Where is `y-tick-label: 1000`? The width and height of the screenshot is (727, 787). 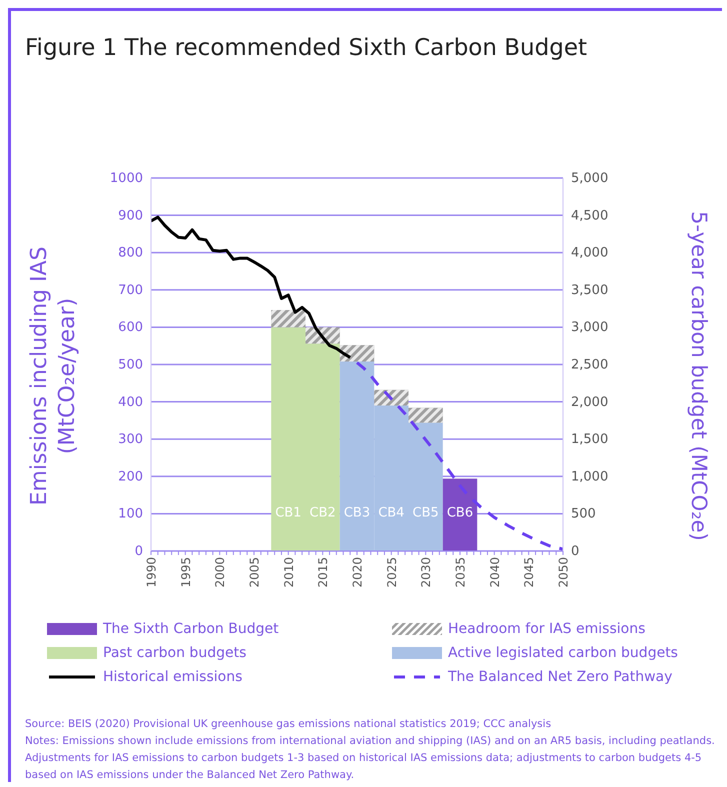
y-tick-label: 1000 is located at coordinates (126, 178).